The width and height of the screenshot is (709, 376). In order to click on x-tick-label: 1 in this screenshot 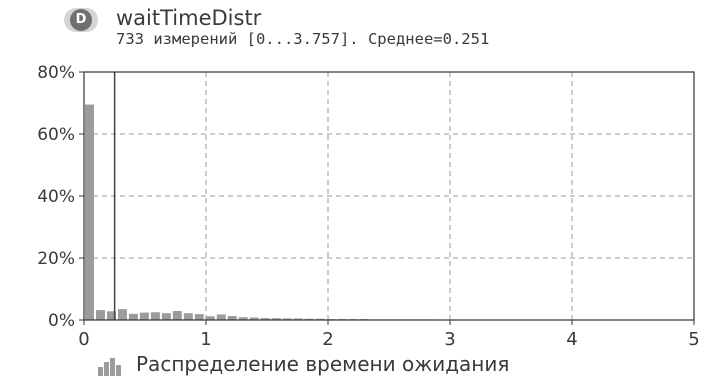, I will do `click(205, 339)`.